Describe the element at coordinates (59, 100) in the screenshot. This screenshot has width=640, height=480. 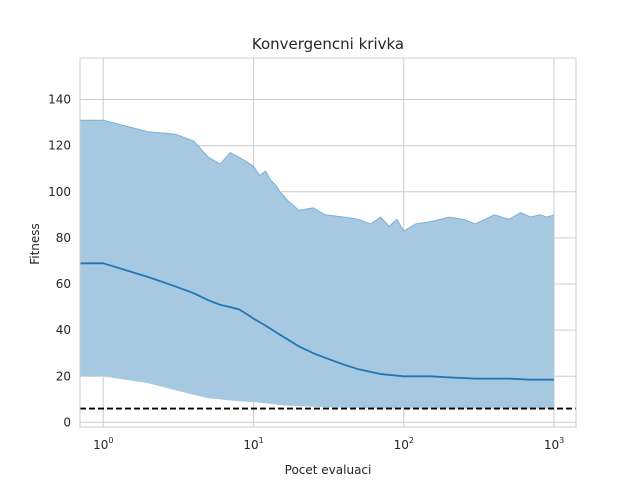
I see `y-tick-label: 140` at that location.